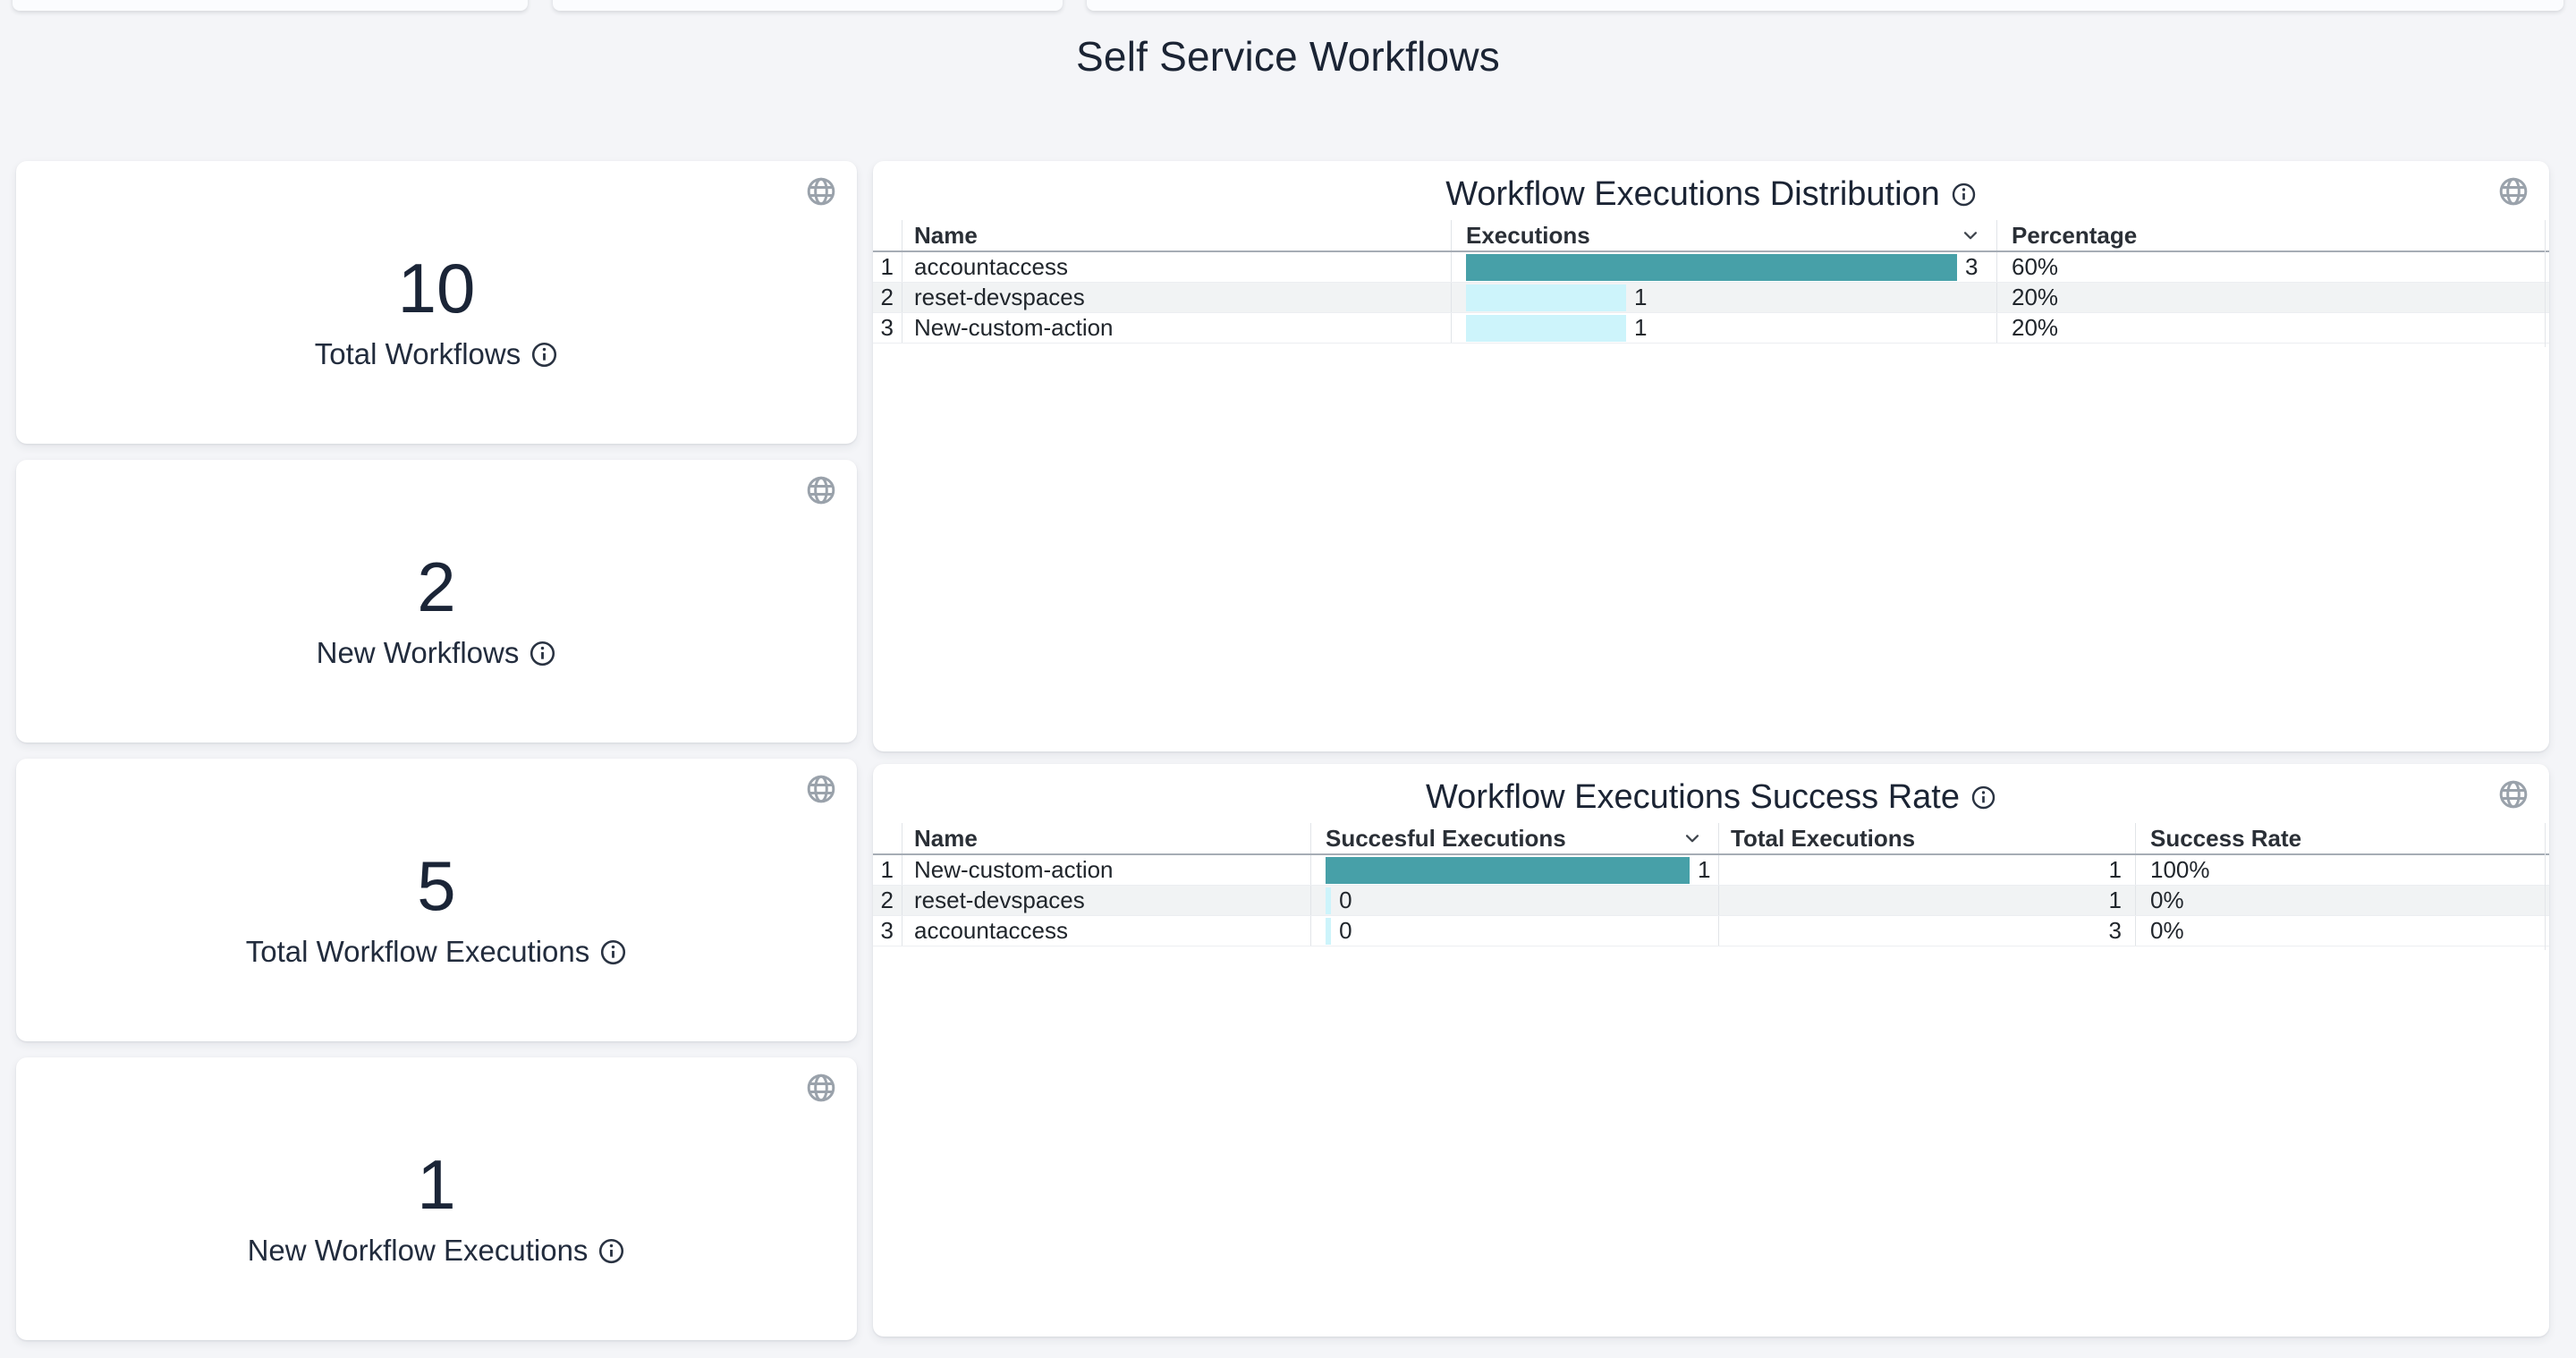  Describe the element at coordinates (2342, 870) in the screenshot. I see `success-rate-value: 100%` at that location.